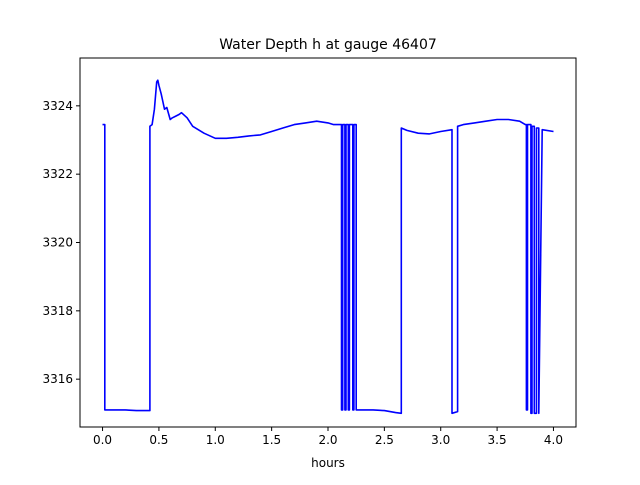  I want to click on x-tick-label: 2.0, so click(327, 440).